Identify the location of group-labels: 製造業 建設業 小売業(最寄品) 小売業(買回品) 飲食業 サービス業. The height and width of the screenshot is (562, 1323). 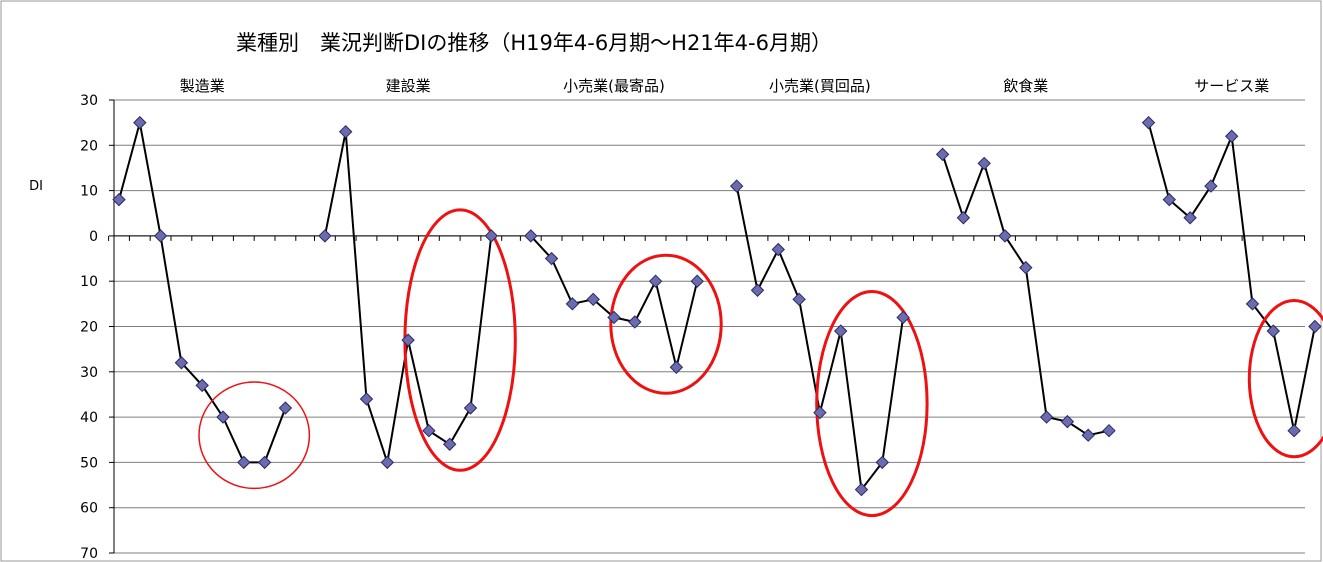
(725, 86).